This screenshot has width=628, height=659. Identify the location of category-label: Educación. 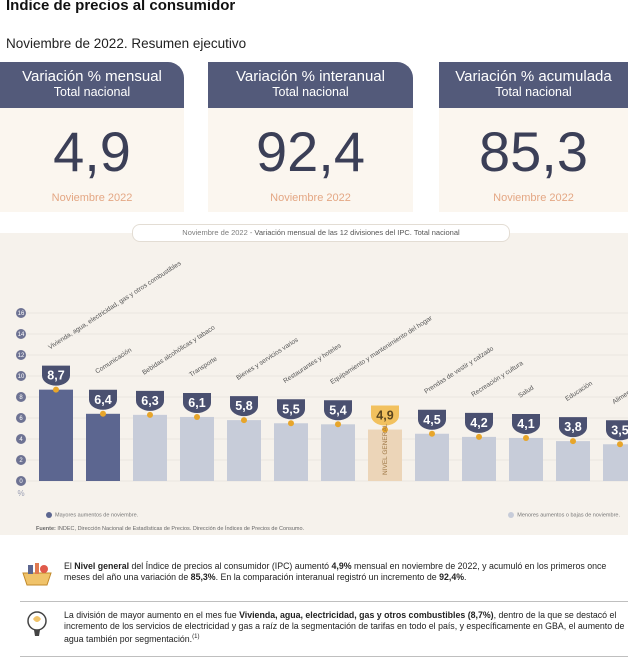
(579, 391).